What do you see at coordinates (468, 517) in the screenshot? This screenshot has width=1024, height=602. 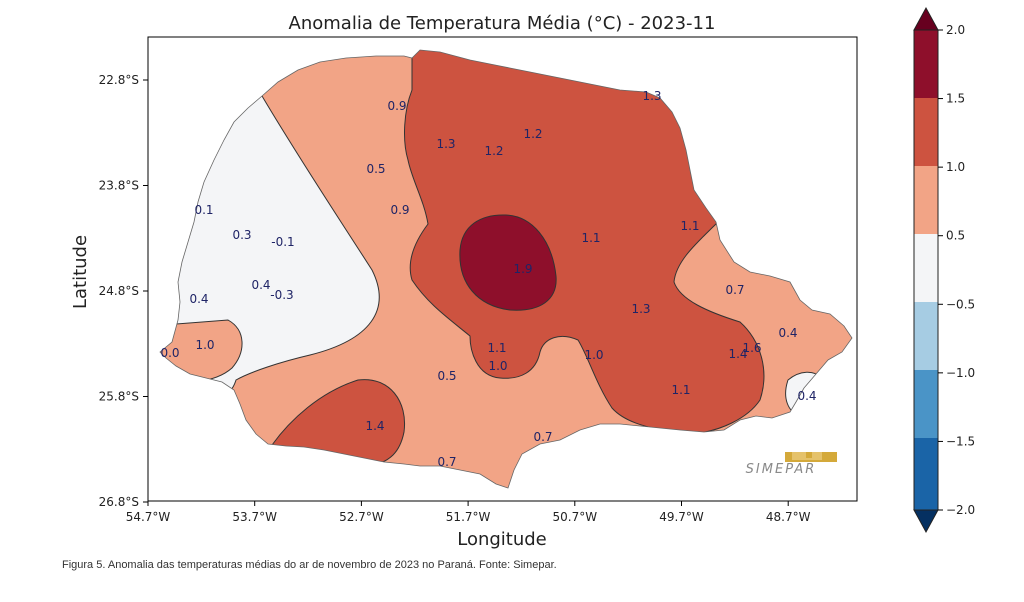 I see `x-tick-label: 51.7°W` at bounding box center [468, 517].